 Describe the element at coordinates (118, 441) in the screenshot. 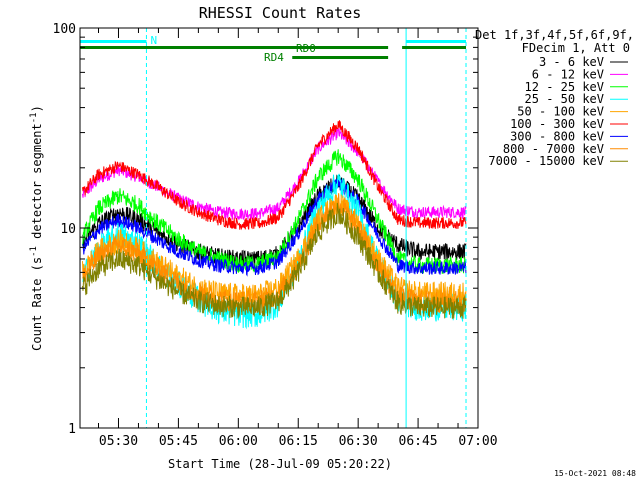

I see `x-tick-label-1: 05:30` at that location.